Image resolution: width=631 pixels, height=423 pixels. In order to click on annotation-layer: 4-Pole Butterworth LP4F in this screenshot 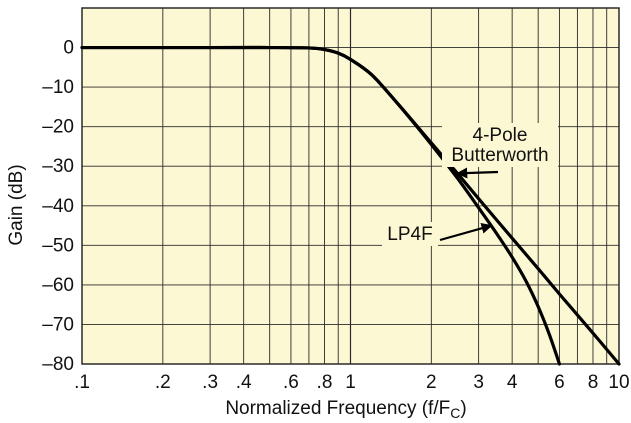, I will do `click(470, 184)`.